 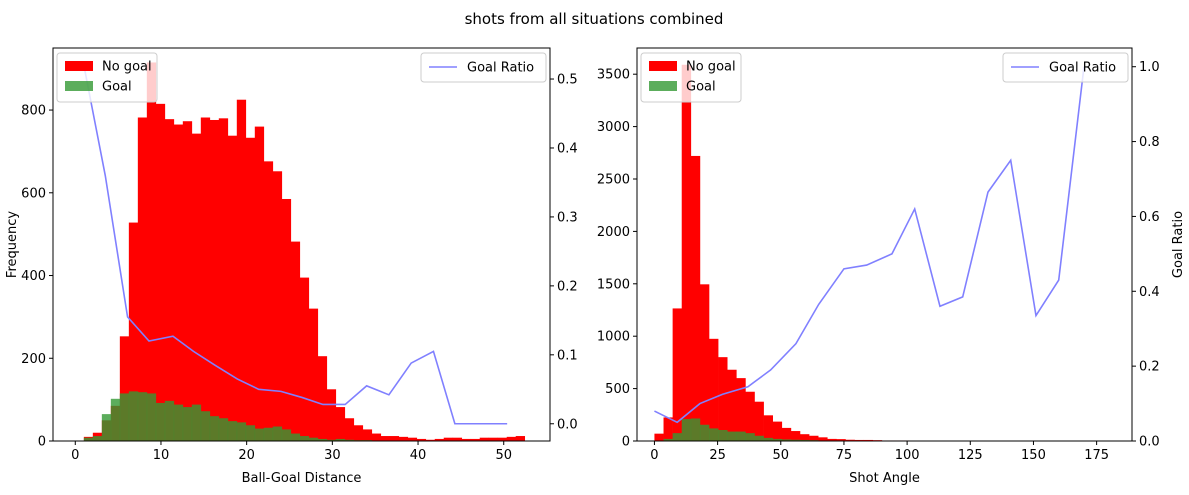 I want to click on x-tick-label: 20, so click(x=246, y=455).